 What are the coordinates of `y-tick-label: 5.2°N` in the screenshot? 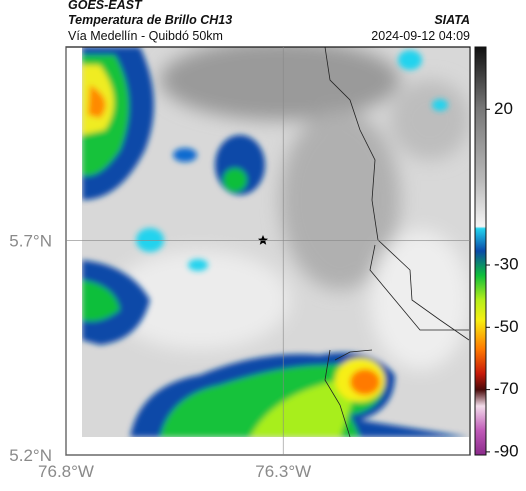 It's located at (30, 455).